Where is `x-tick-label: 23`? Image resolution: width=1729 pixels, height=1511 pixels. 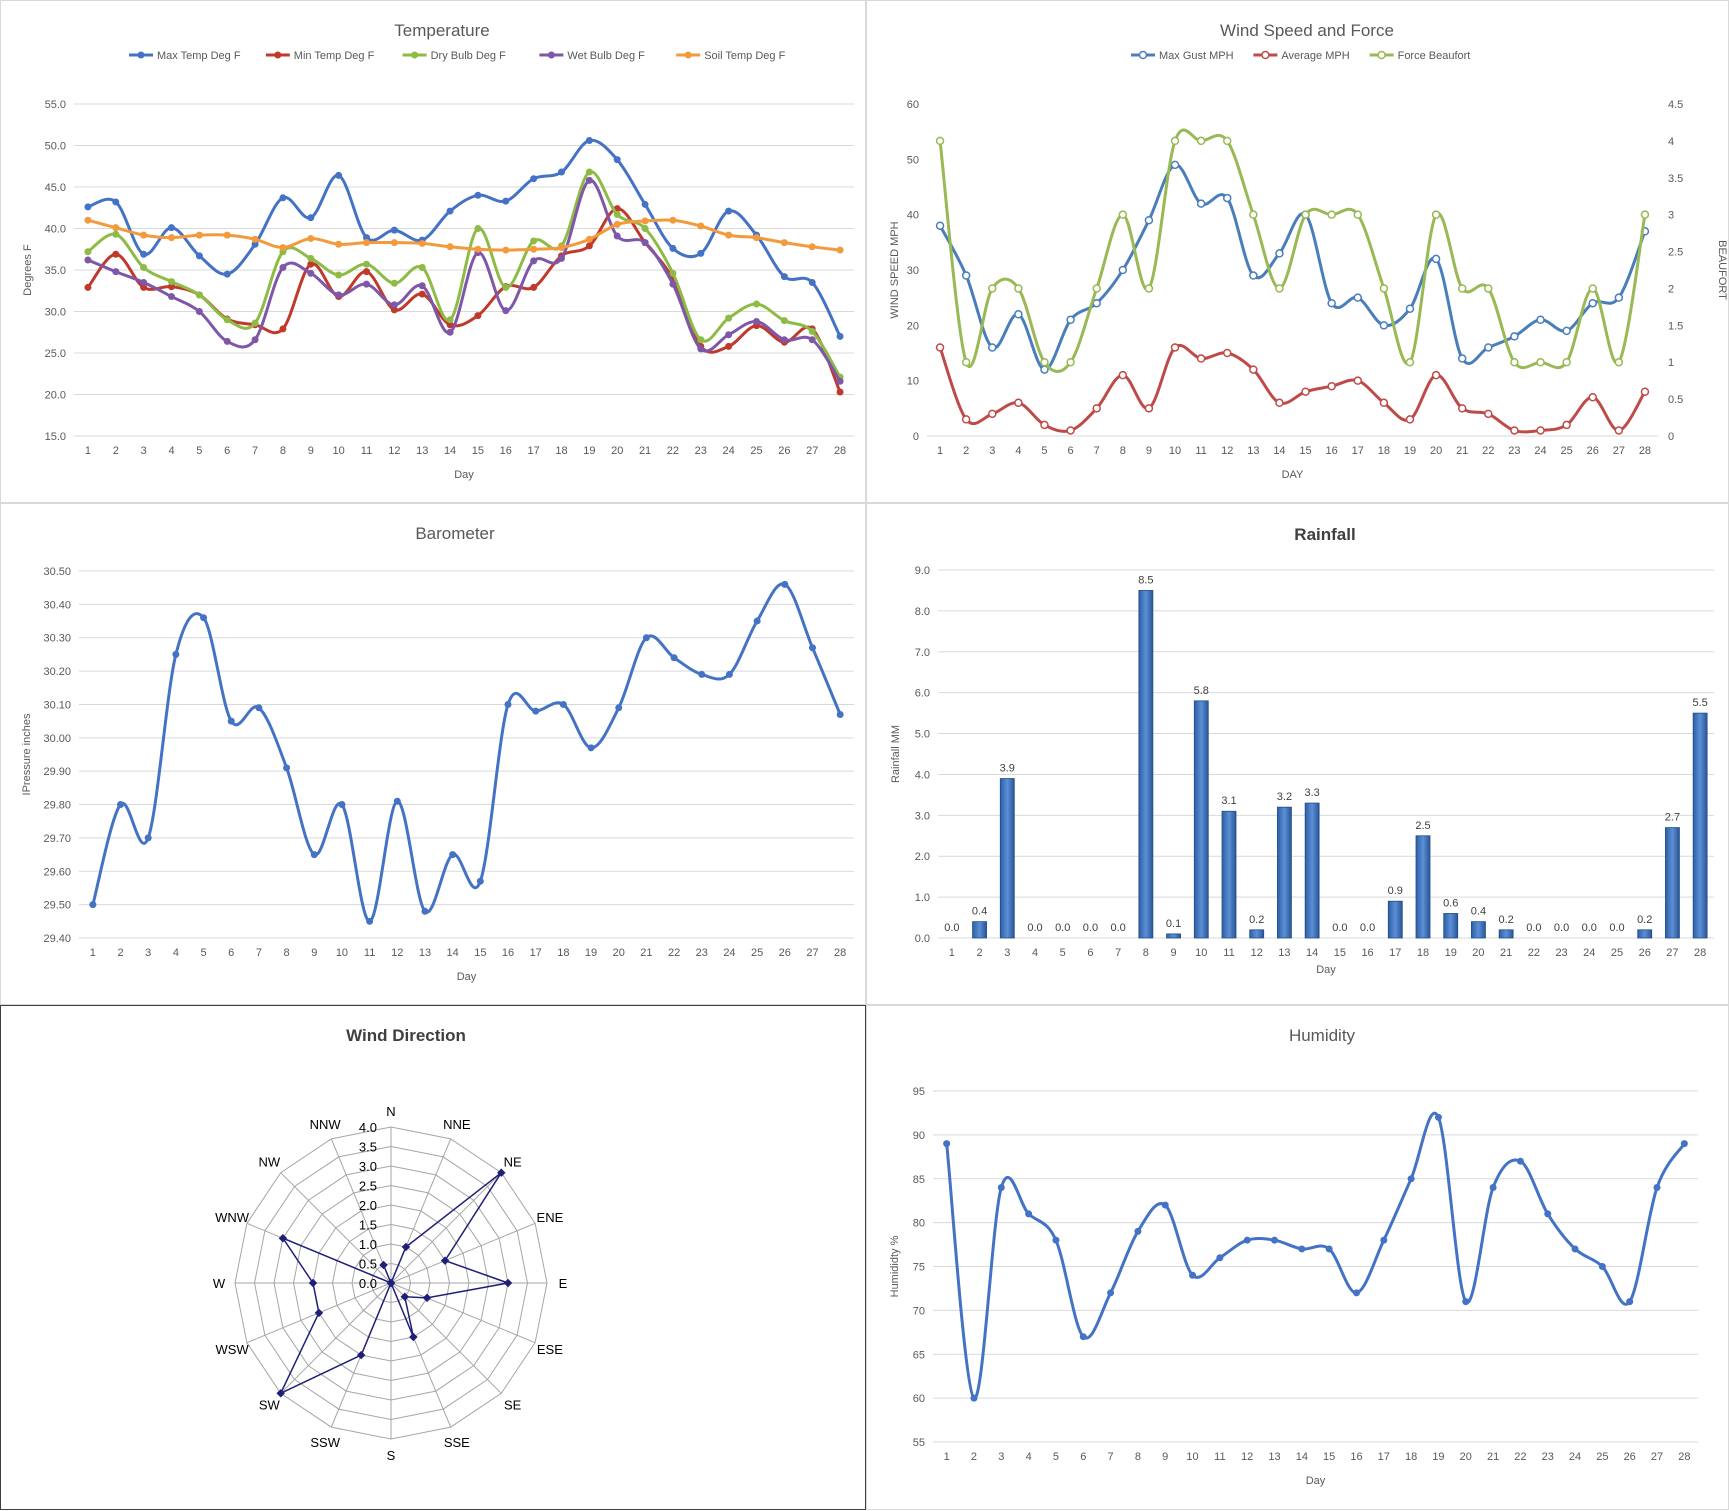 x-tick-label: 23 is located at coordinates (701, 451).